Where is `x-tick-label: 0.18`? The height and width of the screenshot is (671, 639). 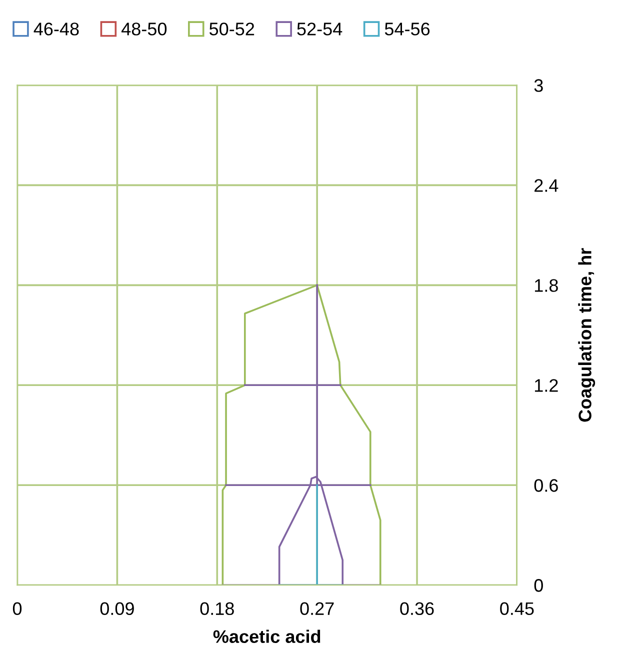 x-tick-label: 0.18 is located at coordinates (217, 609).